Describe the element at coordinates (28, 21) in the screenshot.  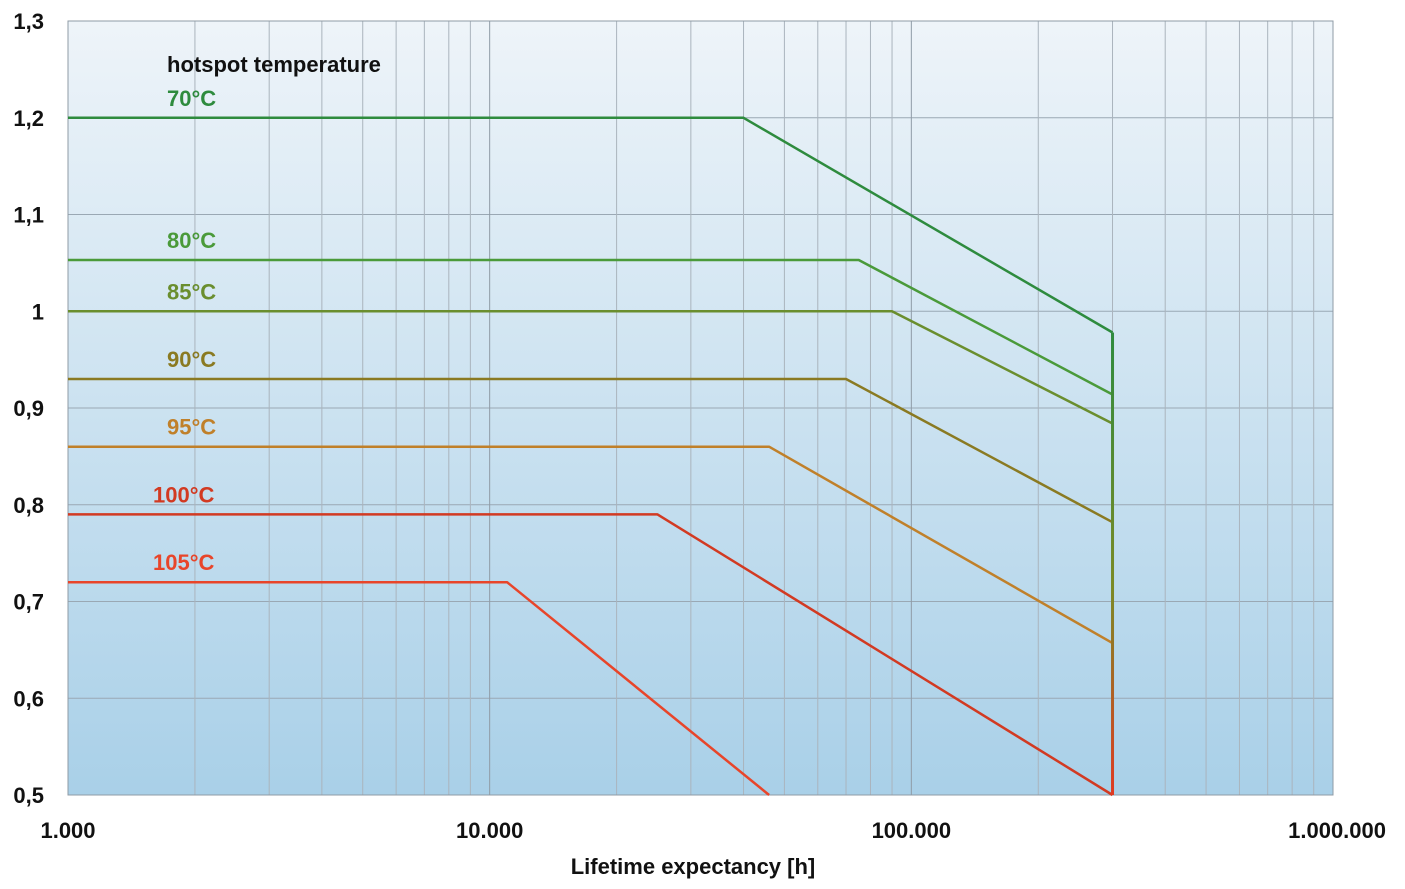
I see `y-tick-label: 1,3` at that location.